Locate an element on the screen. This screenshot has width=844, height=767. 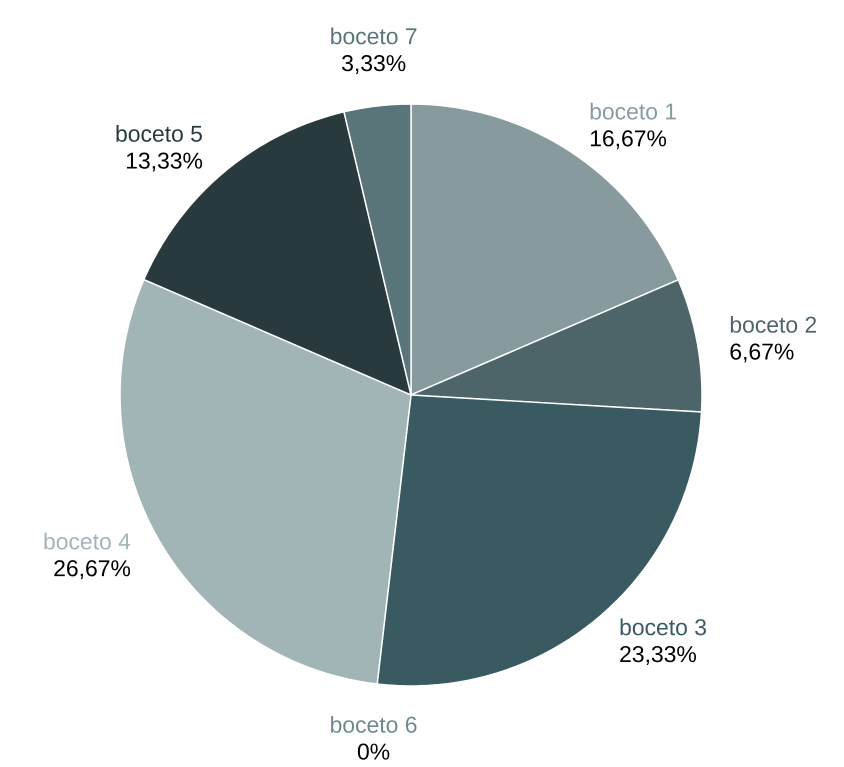
data-label: 6,67% is located at coordinates (762, 352).